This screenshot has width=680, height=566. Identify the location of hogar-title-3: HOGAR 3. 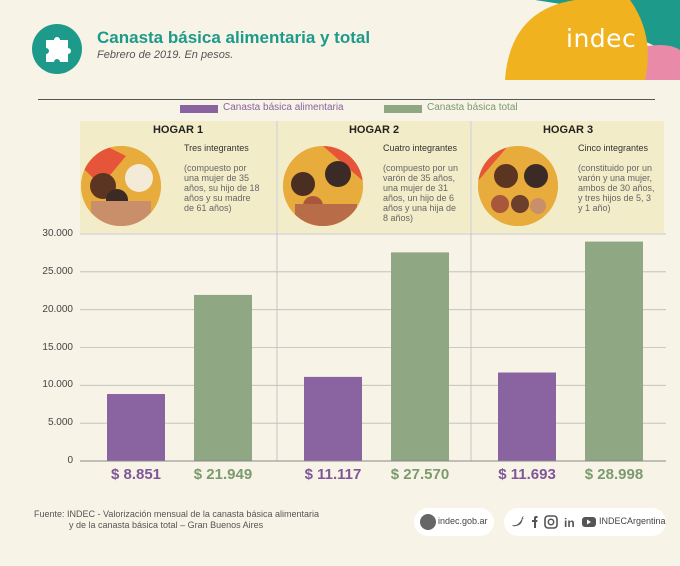
(568, 130).